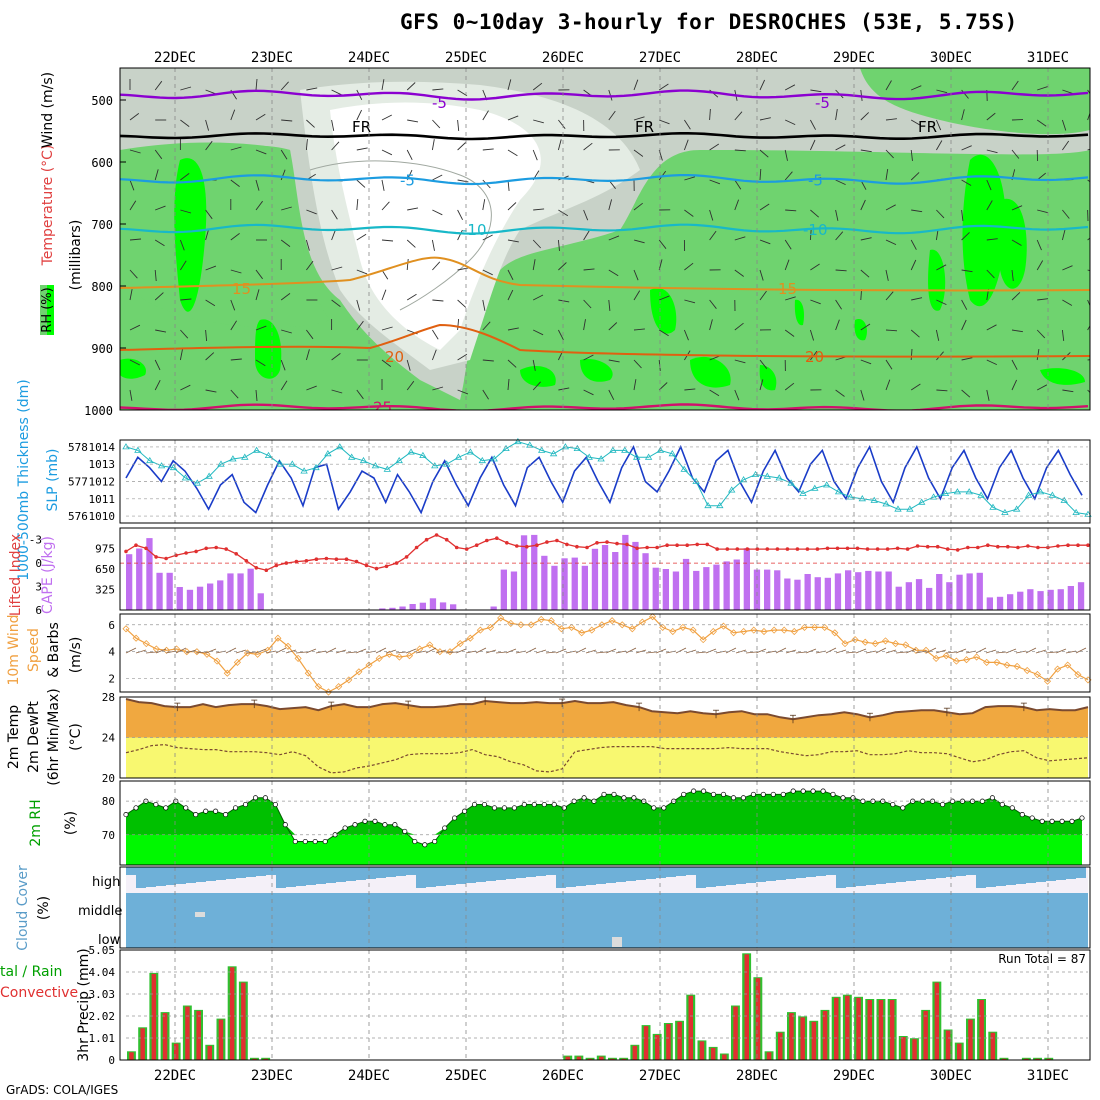  Describe the element at coordinates (644, 127) in the screenshot. I see `temp-contour-label: FR` at that location.